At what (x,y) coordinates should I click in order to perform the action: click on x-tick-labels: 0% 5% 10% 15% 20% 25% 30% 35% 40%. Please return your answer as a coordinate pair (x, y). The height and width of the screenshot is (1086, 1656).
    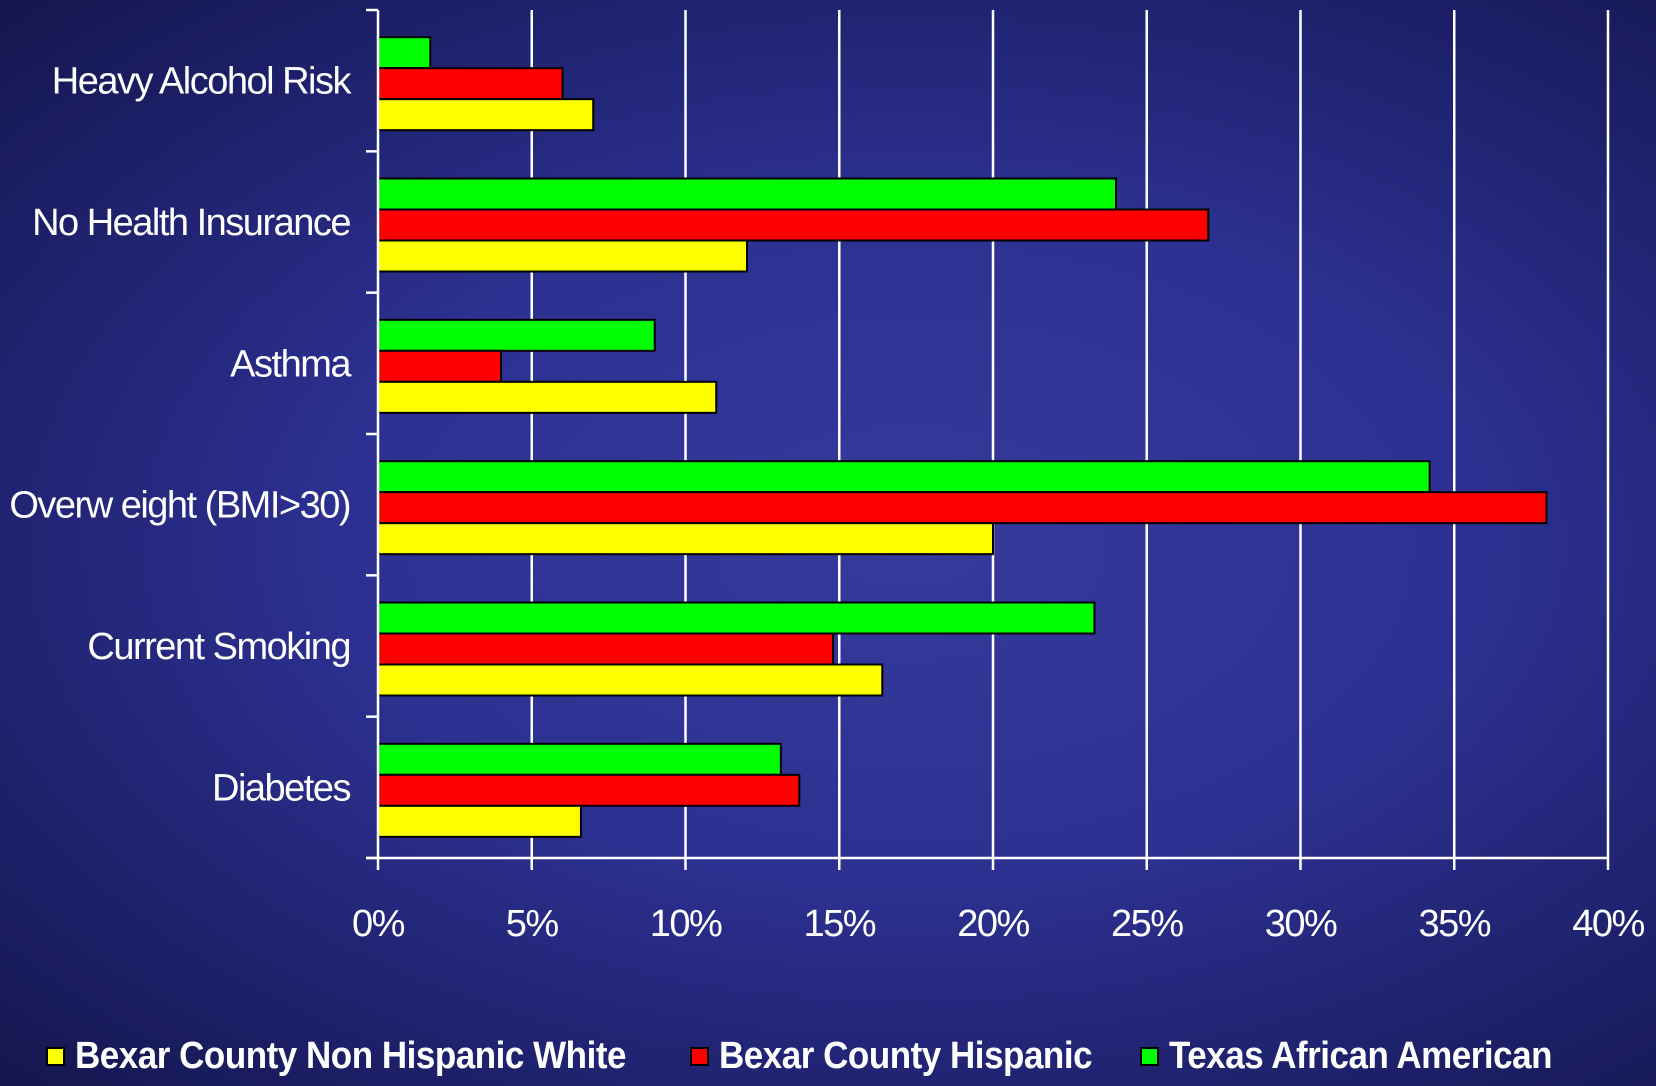
    Looking at the image, I should click on (999, 924).